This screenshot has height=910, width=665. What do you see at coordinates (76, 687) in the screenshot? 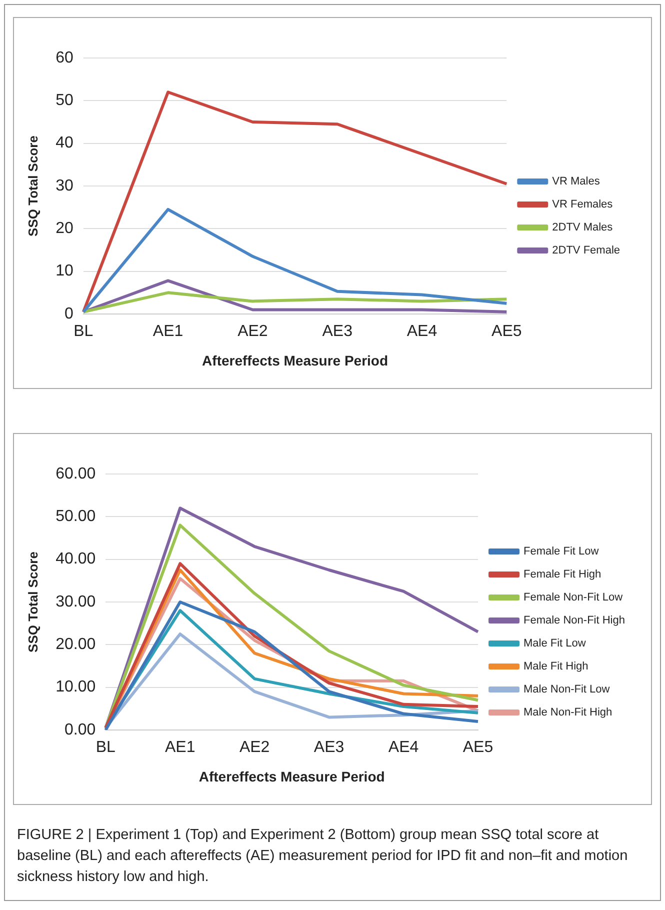
I see `y-tick-label: 10.00` at bounding box center [76, 687].